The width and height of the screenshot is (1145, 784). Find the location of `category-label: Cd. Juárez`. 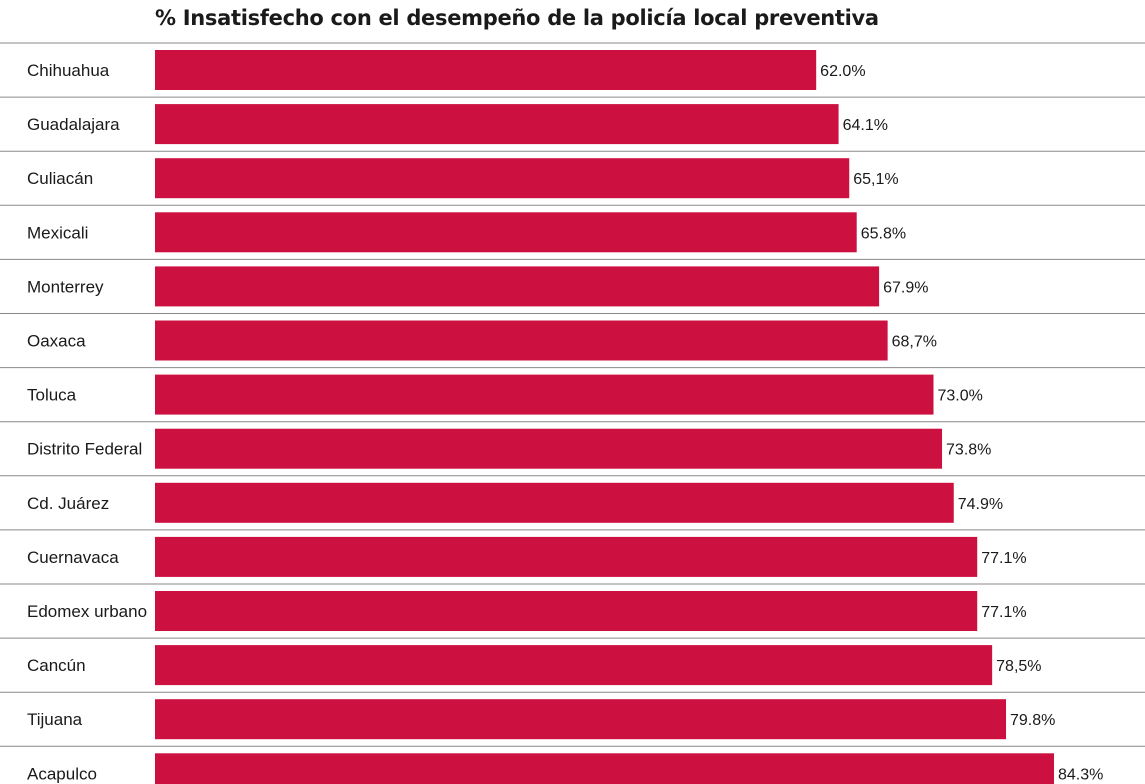

category-label: Cd. Juárez is located at coordinates (68, 503).